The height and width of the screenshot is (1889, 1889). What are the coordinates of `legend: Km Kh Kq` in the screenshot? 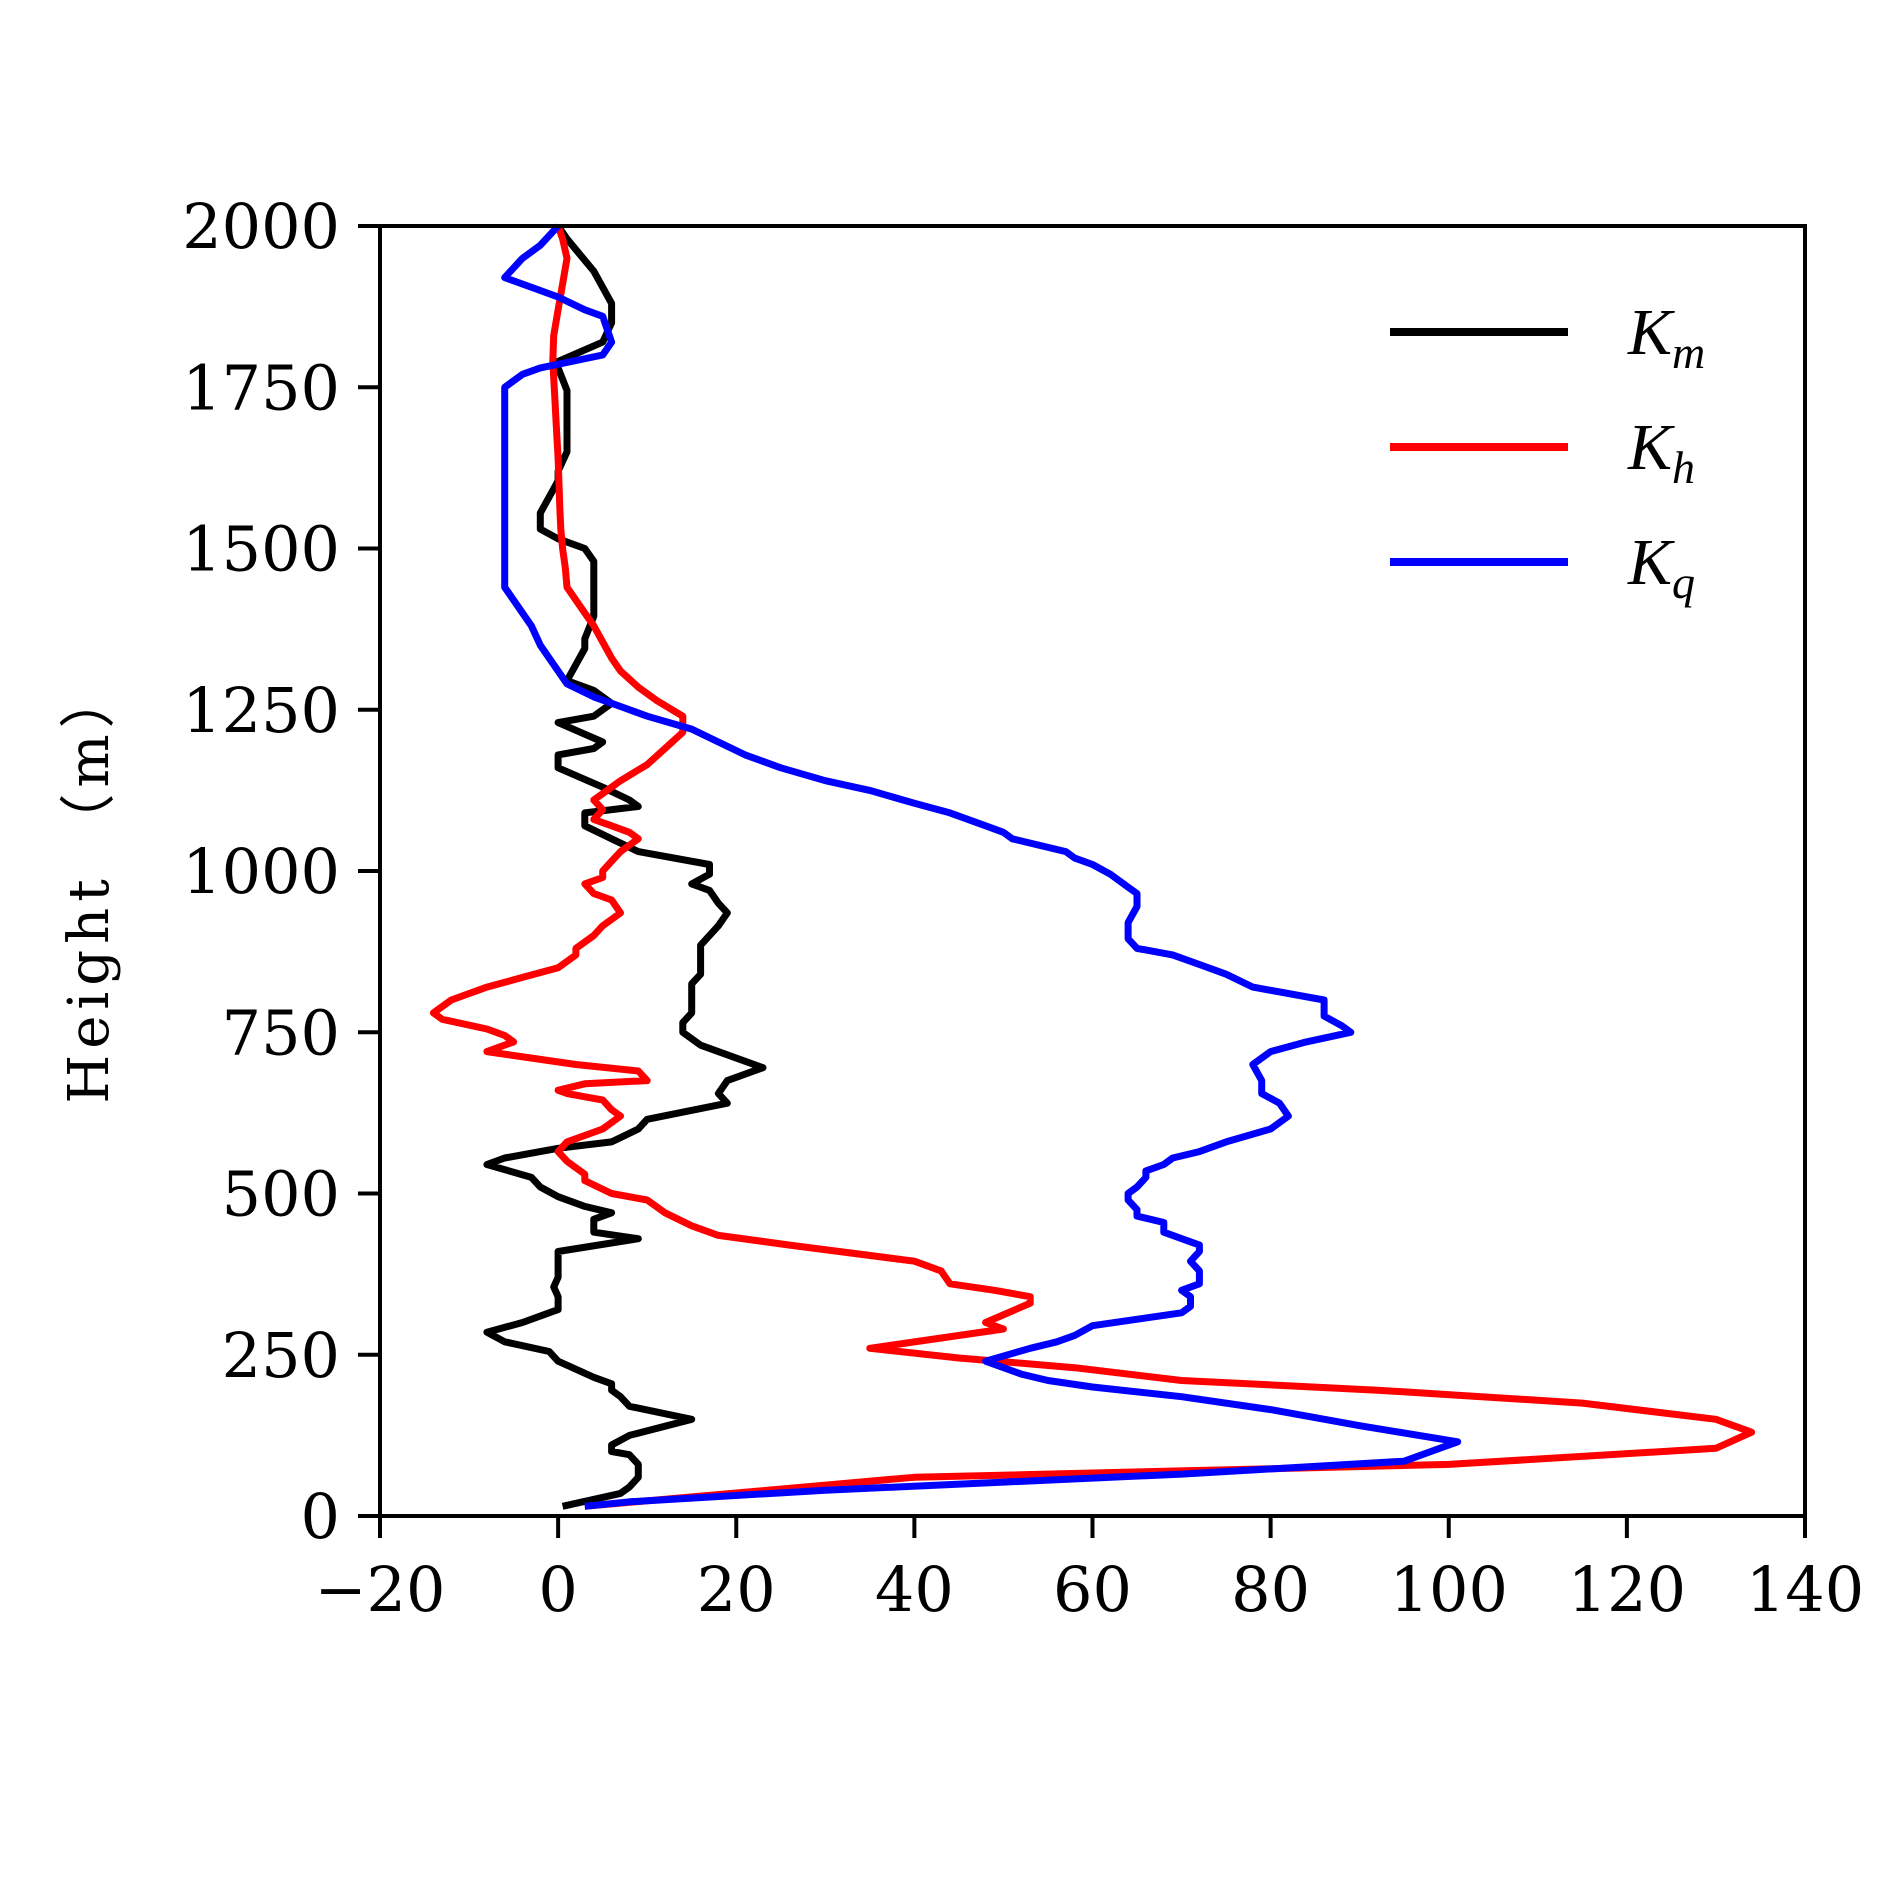 It's located at (1547, 452).